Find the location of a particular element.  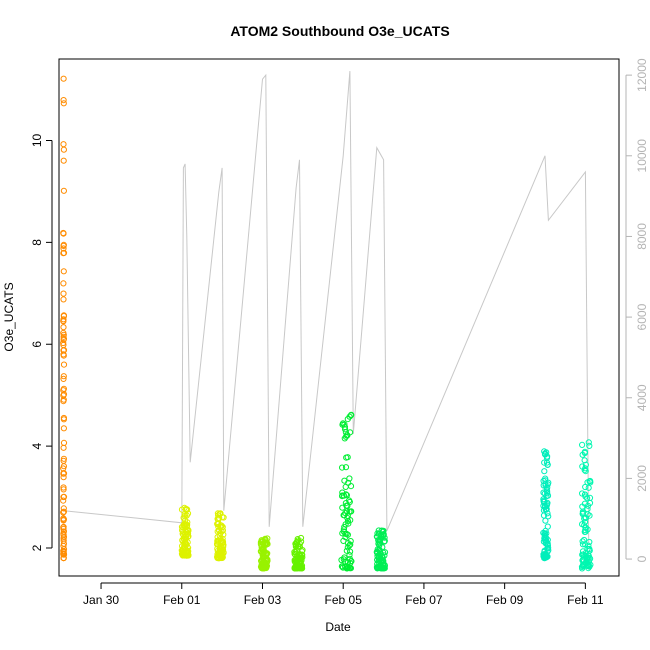

y-right-tick-label: 6000 is located at coordinates (642, 316).